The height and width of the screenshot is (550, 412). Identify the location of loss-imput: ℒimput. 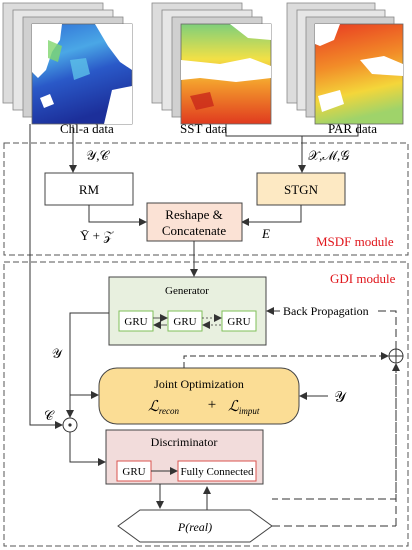
(244, 407).